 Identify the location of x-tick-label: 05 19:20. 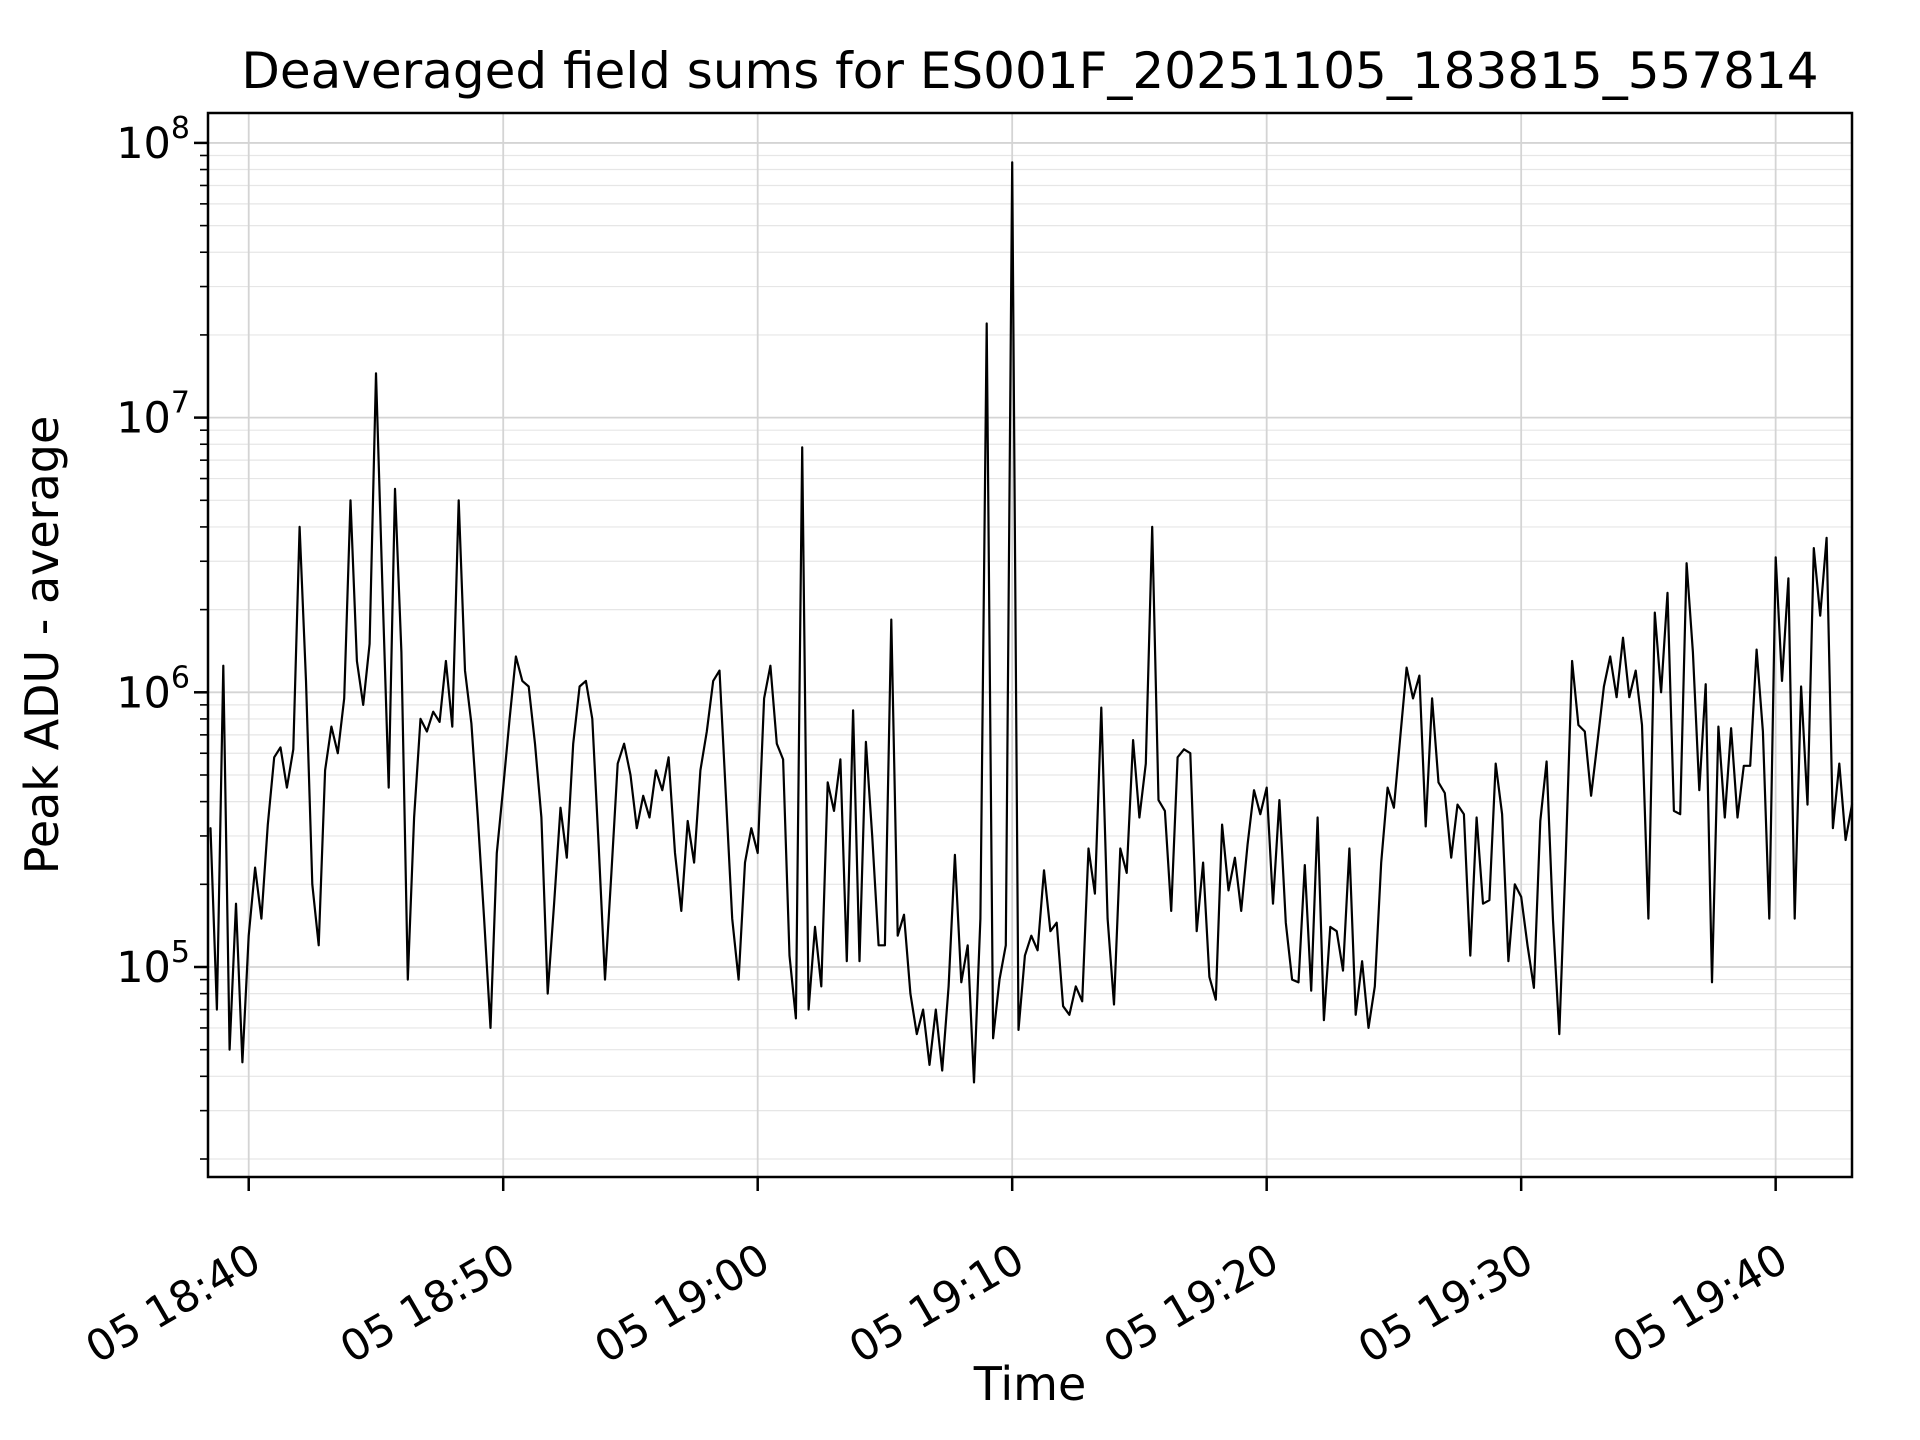
(1192, 1303).